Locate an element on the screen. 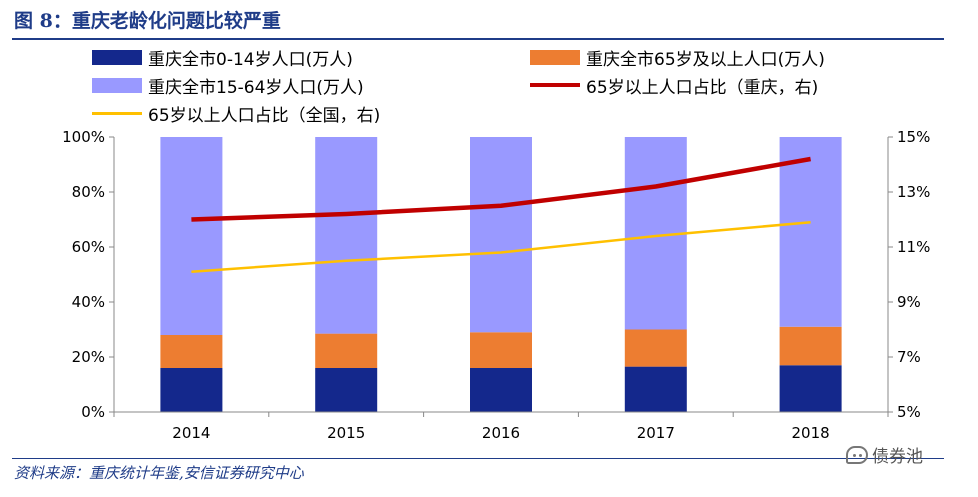 This screenshot has height=497, width=978. legend-label: 65岁以上人口占比（重庆，右) is located at coordinates (702, 87).